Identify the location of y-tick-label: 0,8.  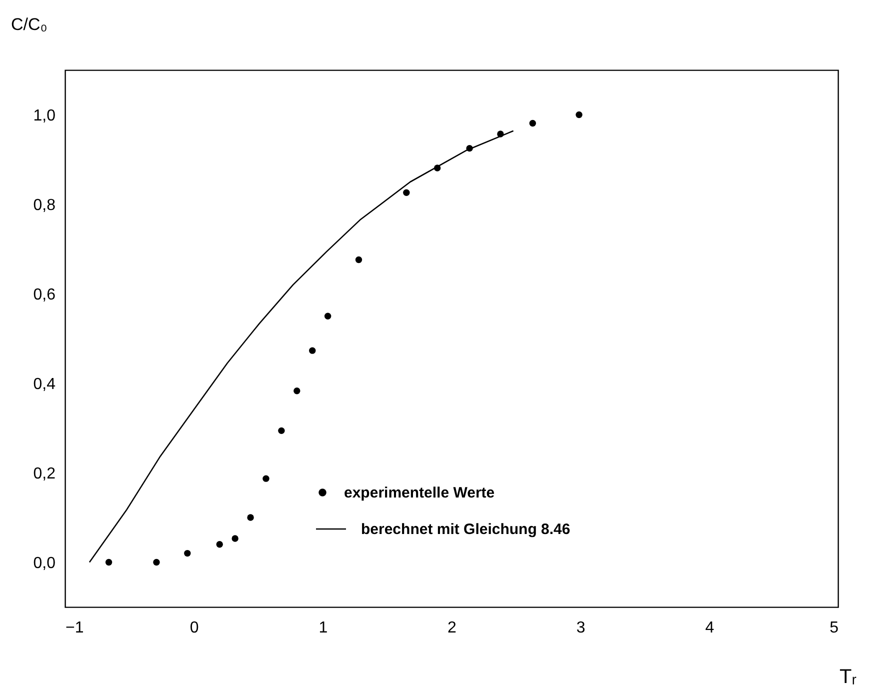
(44, 205).